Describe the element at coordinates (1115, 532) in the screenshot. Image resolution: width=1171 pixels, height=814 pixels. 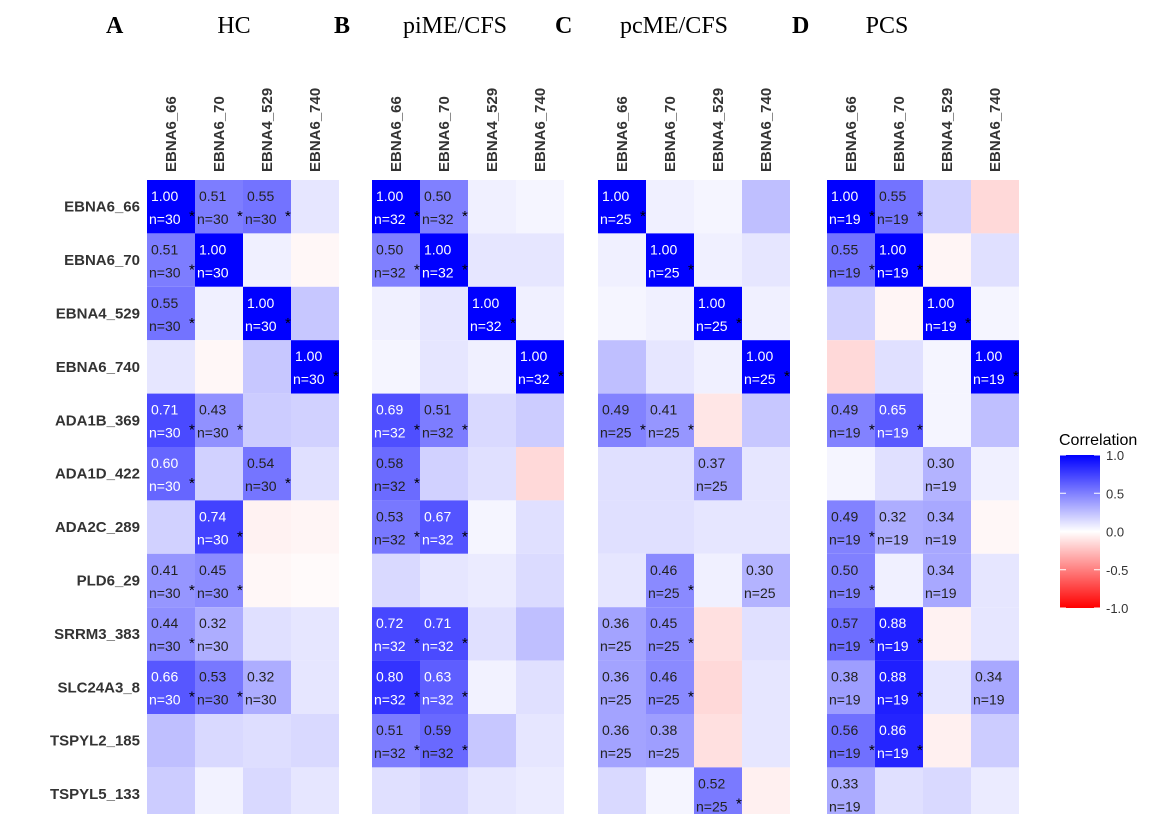
I see `legend-tick-label: 0.0` at that location.